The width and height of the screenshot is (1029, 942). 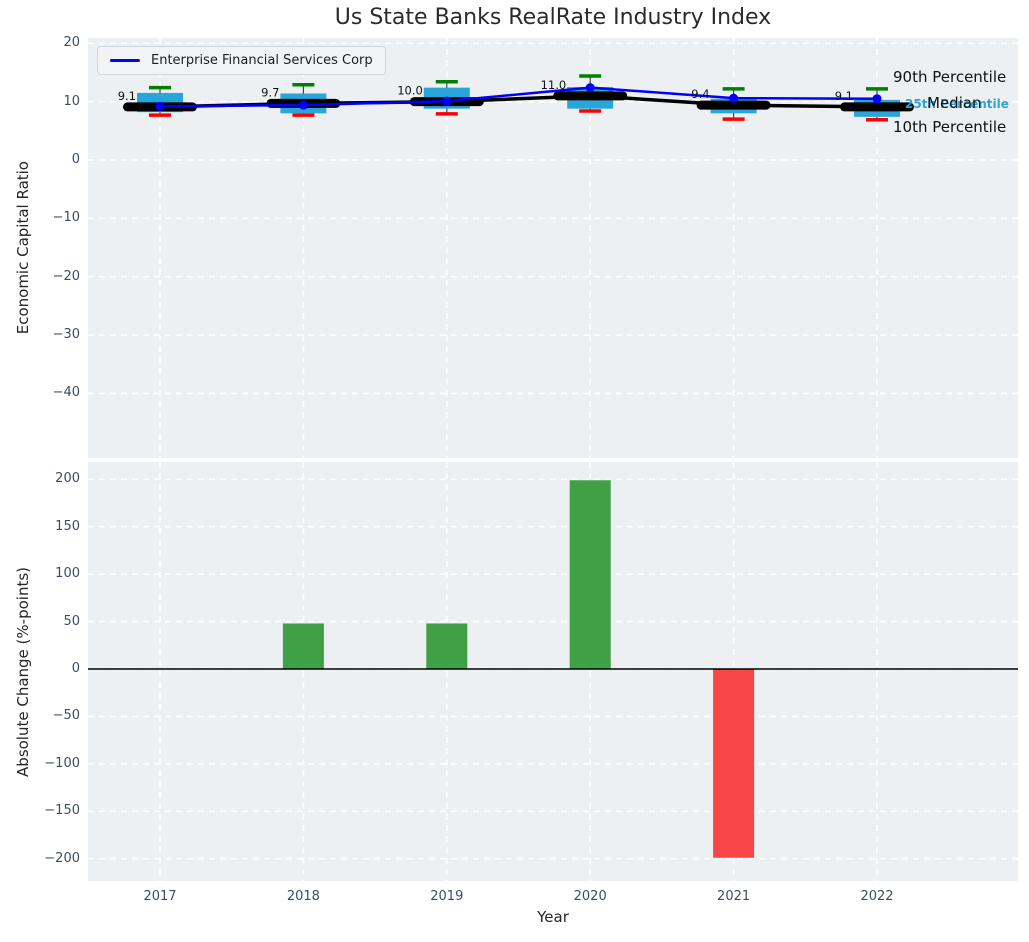 What do you see at coordinates (950, 77) in the screenshot?
I see `annotation-90th-percentile: 90th Percentile` at bounding box center [950, 77].